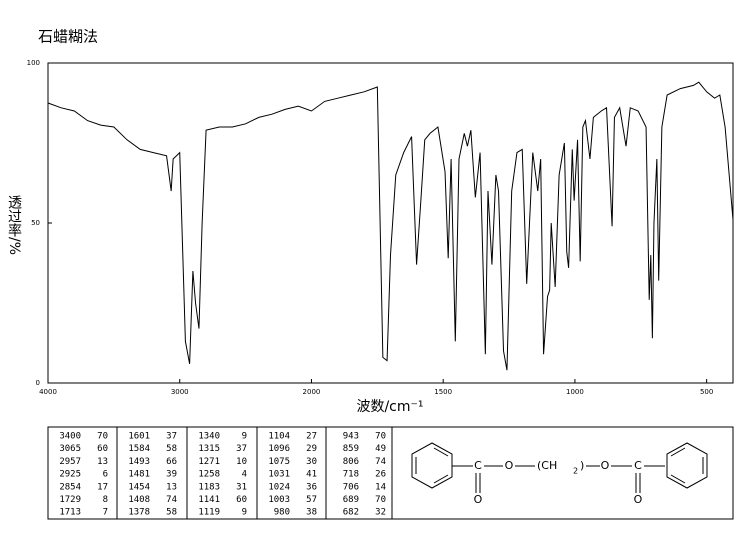 The height and width of the screenshot is (539, 743). Describe the element at coordinates (380, 513) in the screenshot. I see `peak-transmittance: 32` at that location.